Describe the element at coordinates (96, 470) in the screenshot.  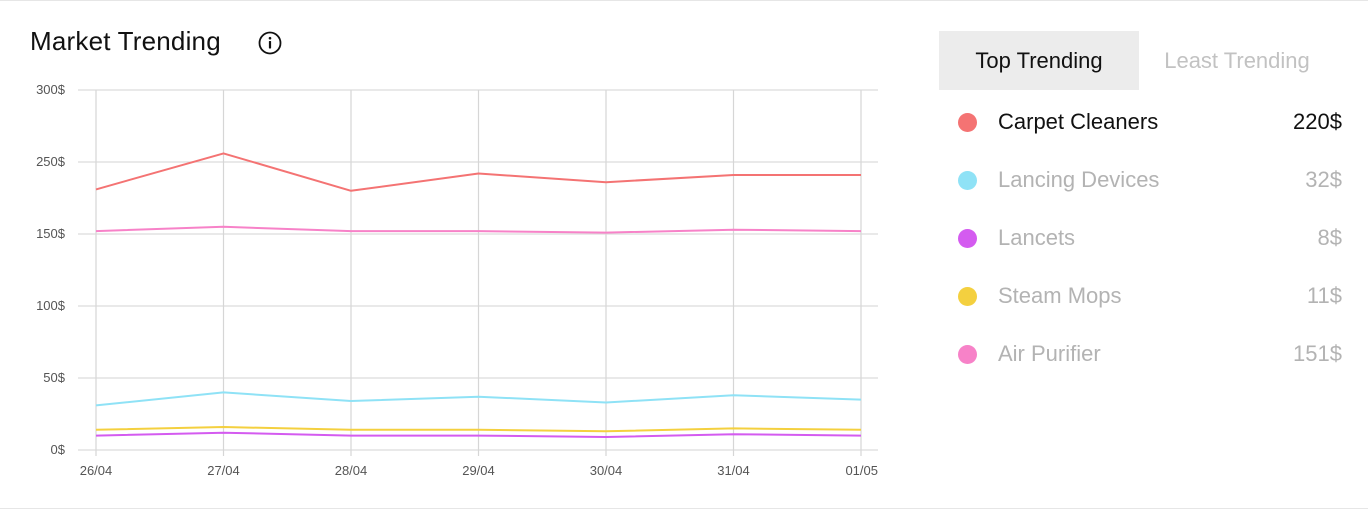
I see `x-tick-label: 26/04` at that location.